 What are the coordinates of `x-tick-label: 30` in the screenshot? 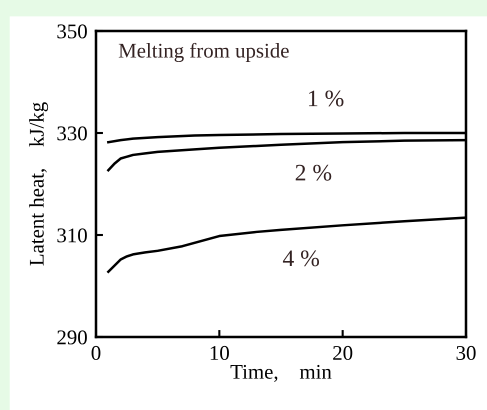 It's located at (466, 353).